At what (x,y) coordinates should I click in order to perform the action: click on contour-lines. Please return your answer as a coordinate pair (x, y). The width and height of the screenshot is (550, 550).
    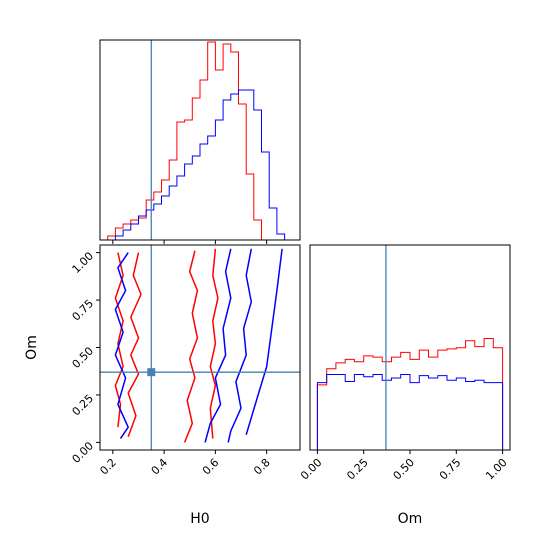
    Looking at the image, I should click on (198, 345).